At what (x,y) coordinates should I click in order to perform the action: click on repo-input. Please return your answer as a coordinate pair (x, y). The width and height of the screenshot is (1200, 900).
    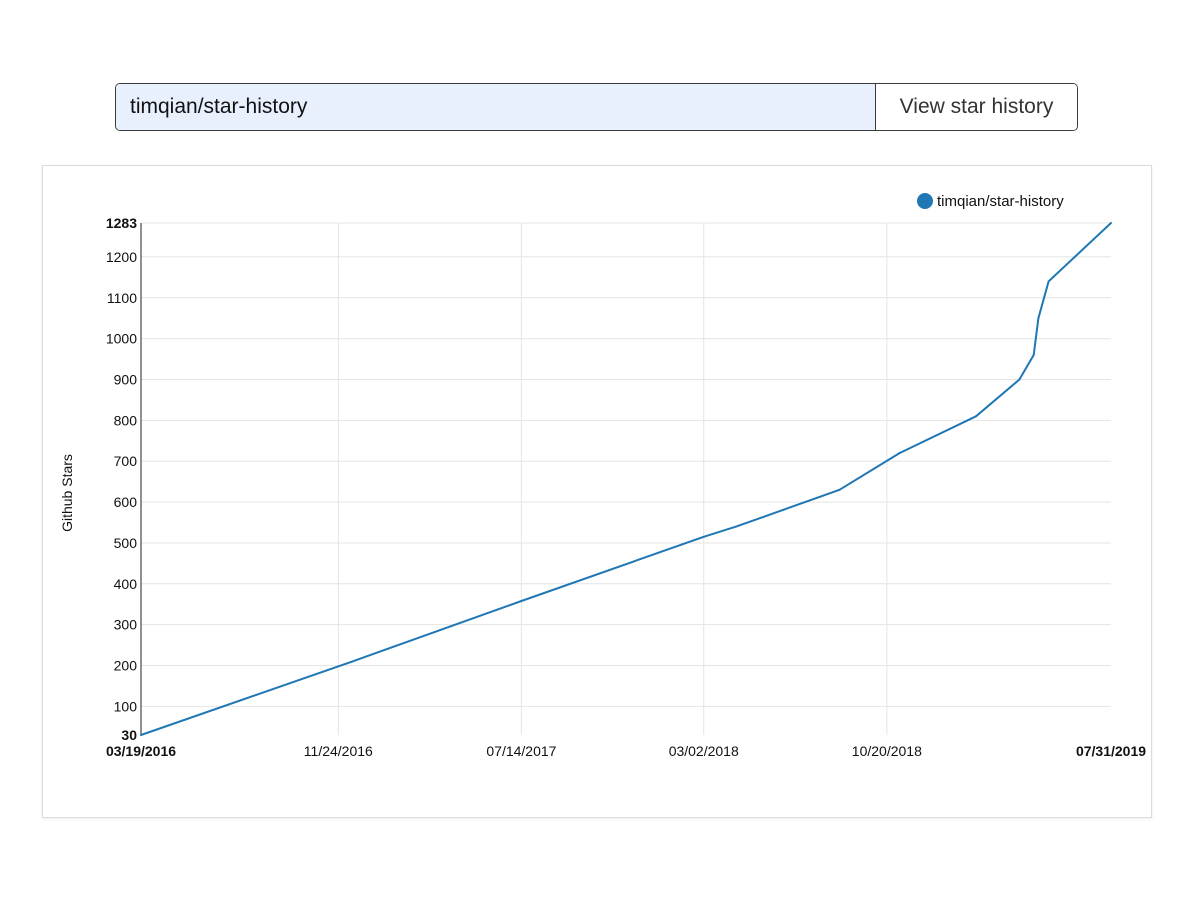
    Looking at the image, I should click on (495, 107).